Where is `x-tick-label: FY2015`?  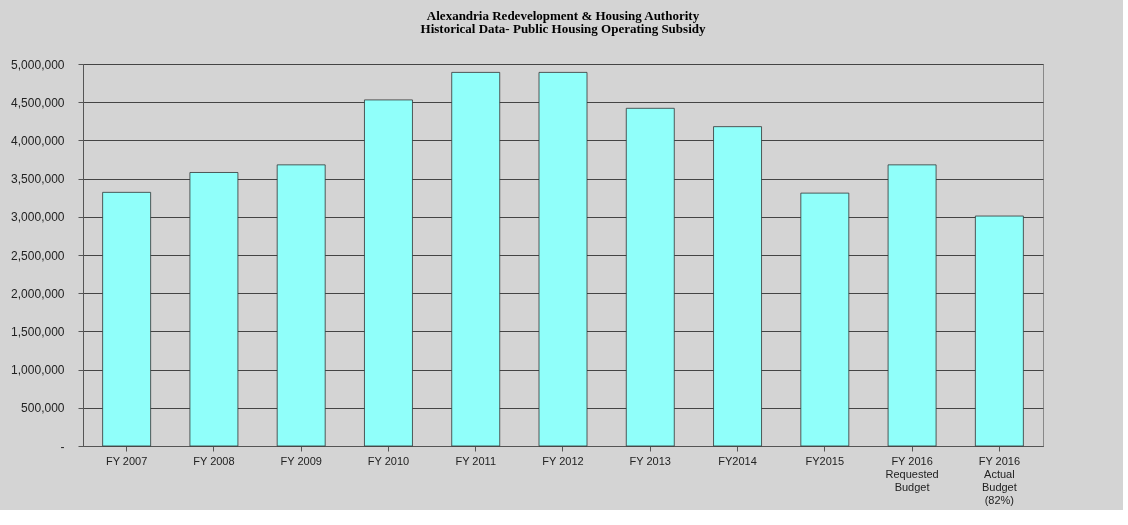 x-tick-label: FY2015 is located at coordinates (825, 460).